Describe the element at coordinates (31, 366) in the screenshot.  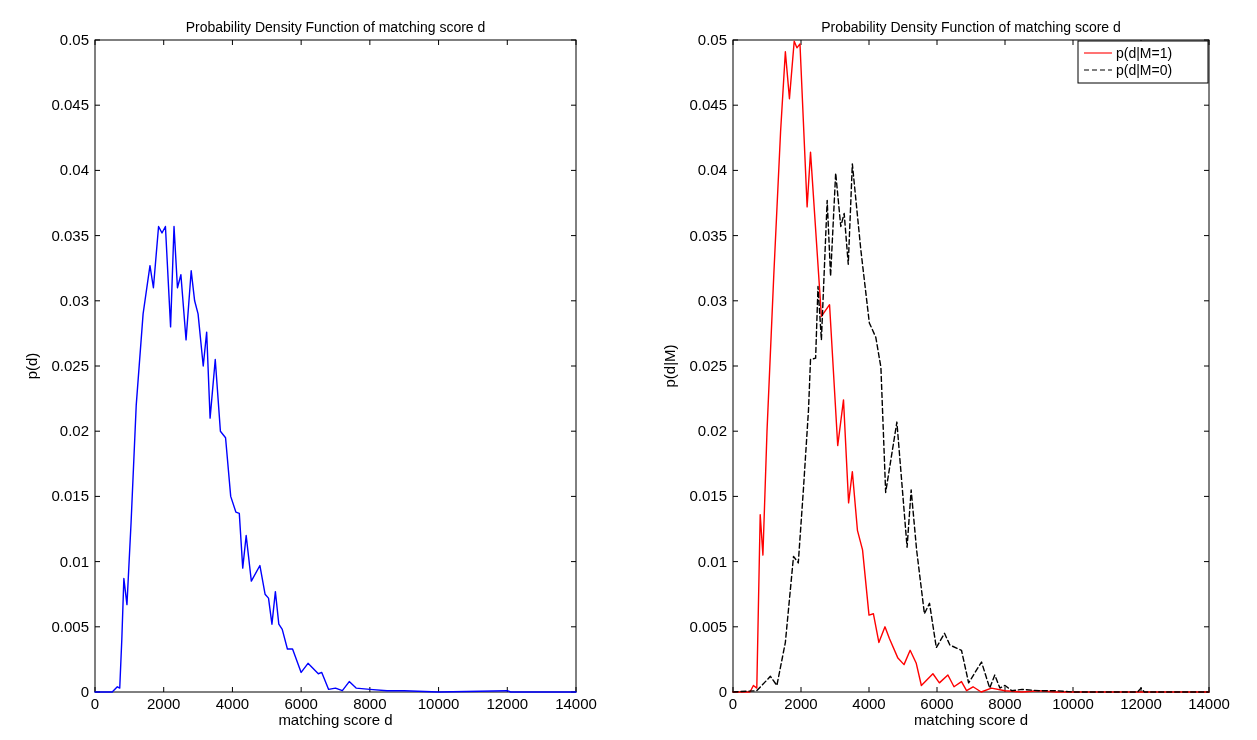
I see `y-axis-title: p(d)` at that location.